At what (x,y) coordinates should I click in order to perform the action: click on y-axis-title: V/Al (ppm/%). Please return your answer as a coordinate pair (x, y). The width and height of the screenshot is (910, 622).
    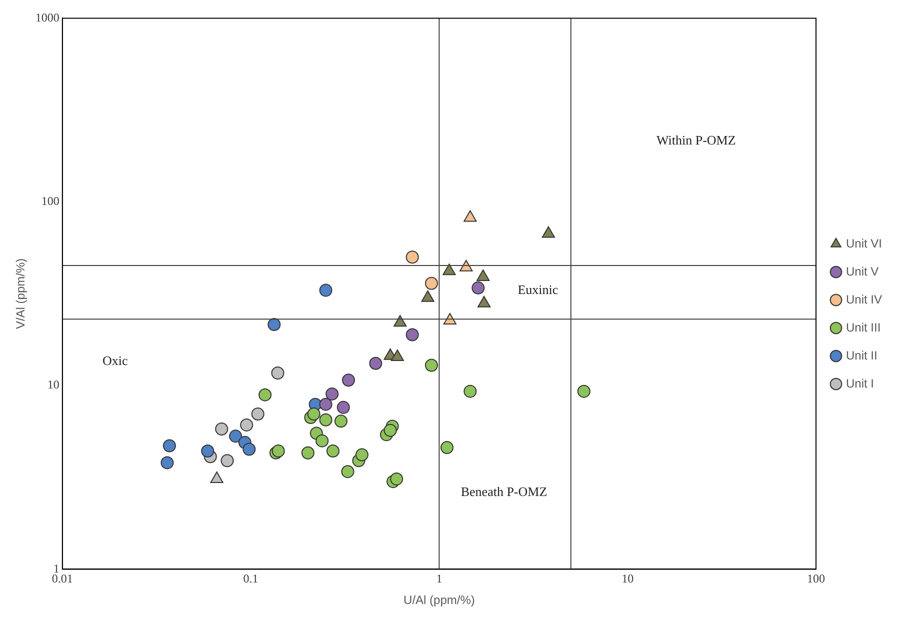
    Looking at the image, I should click on (21, 294).